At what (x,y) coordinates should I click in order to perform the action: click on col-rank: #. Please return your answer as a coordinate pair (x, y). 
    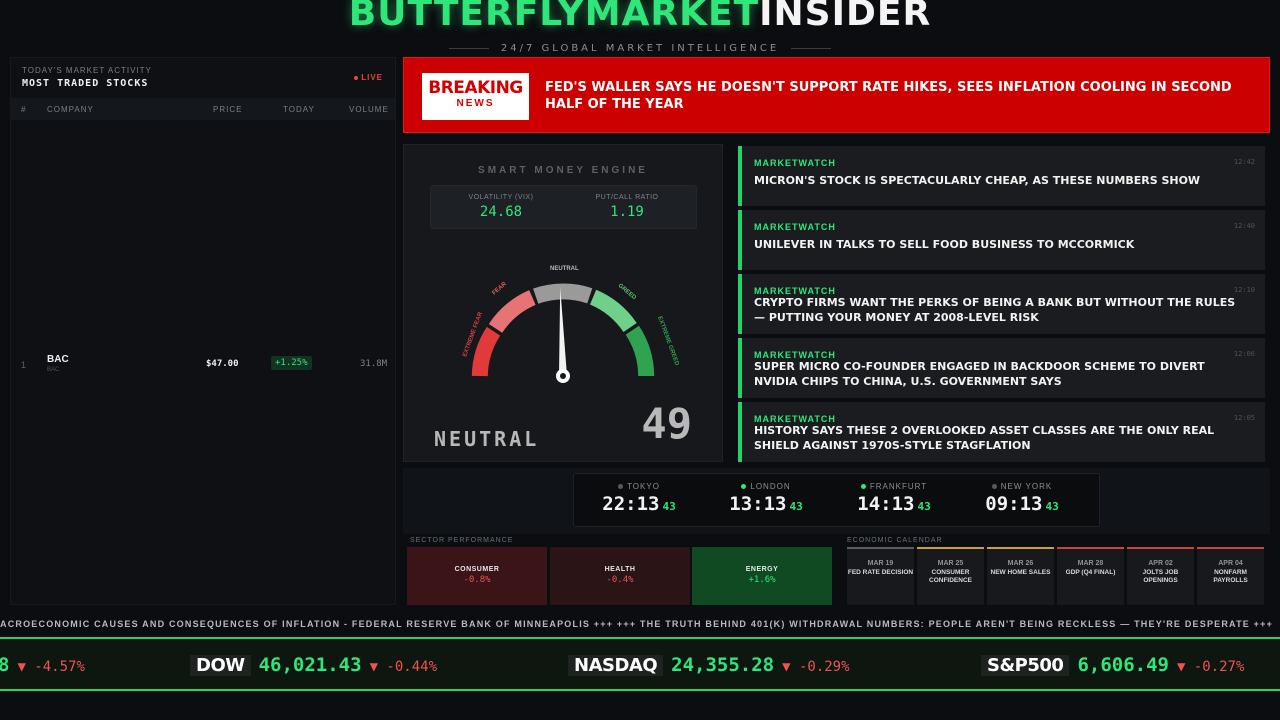
    Looking at the image, I should click on (24, 109).